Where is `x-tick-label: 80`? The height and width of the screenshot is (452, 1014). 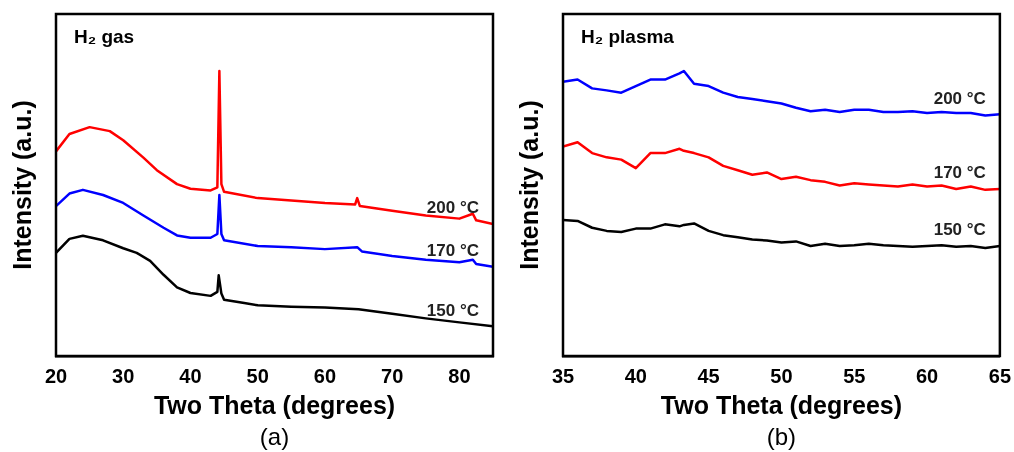
x-tick-label: 80 is located at coordinates (459, 375).